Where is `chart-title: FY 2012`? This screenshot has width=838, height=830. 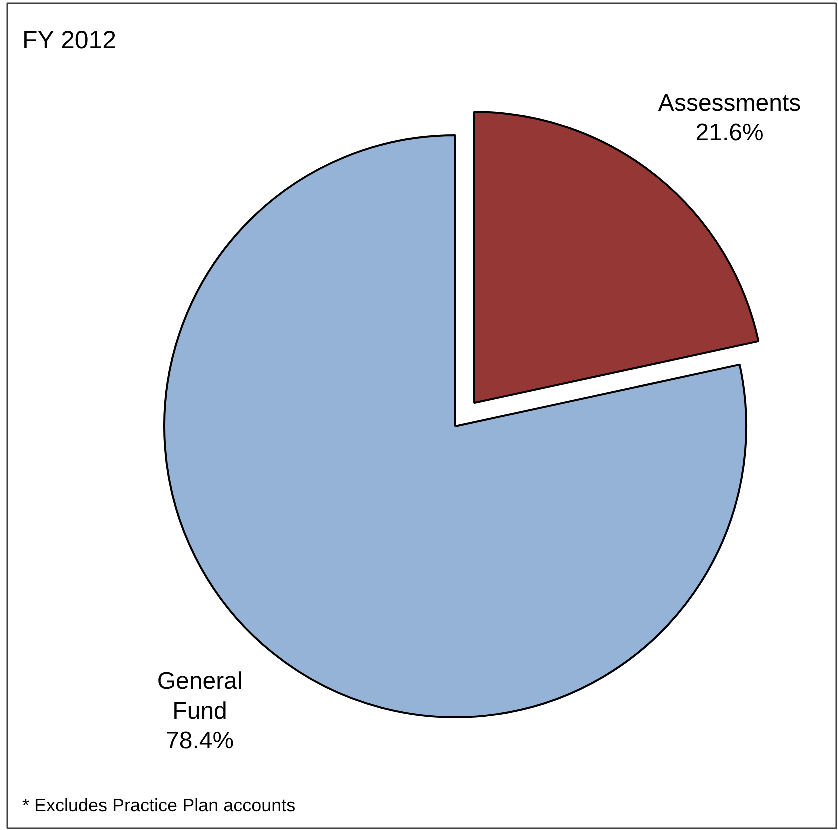
chart-title: FY 2012 is located at coordinates (69, 40).